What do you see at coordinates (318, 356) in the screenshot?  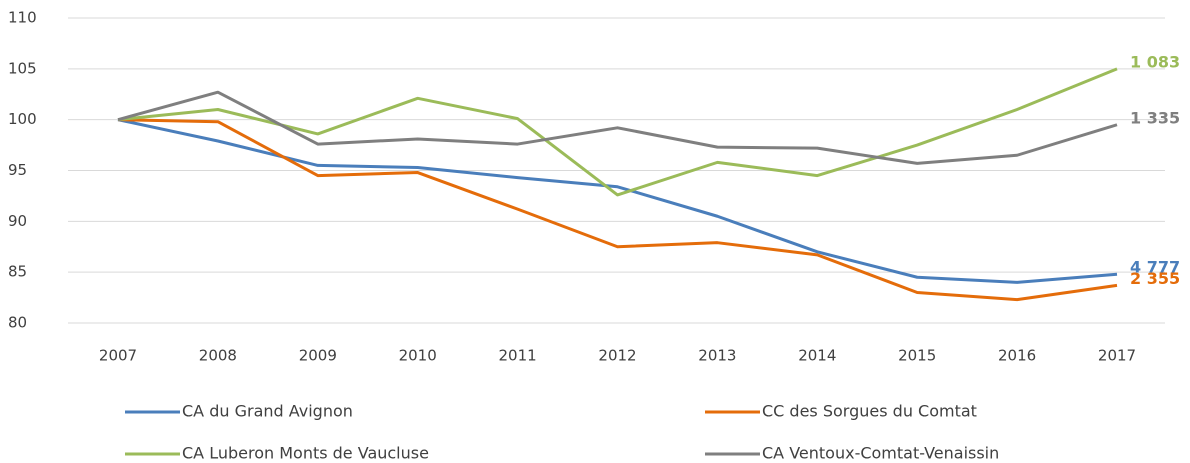 I see `x-tick-label: 2009` at bounding box center [318, 356].